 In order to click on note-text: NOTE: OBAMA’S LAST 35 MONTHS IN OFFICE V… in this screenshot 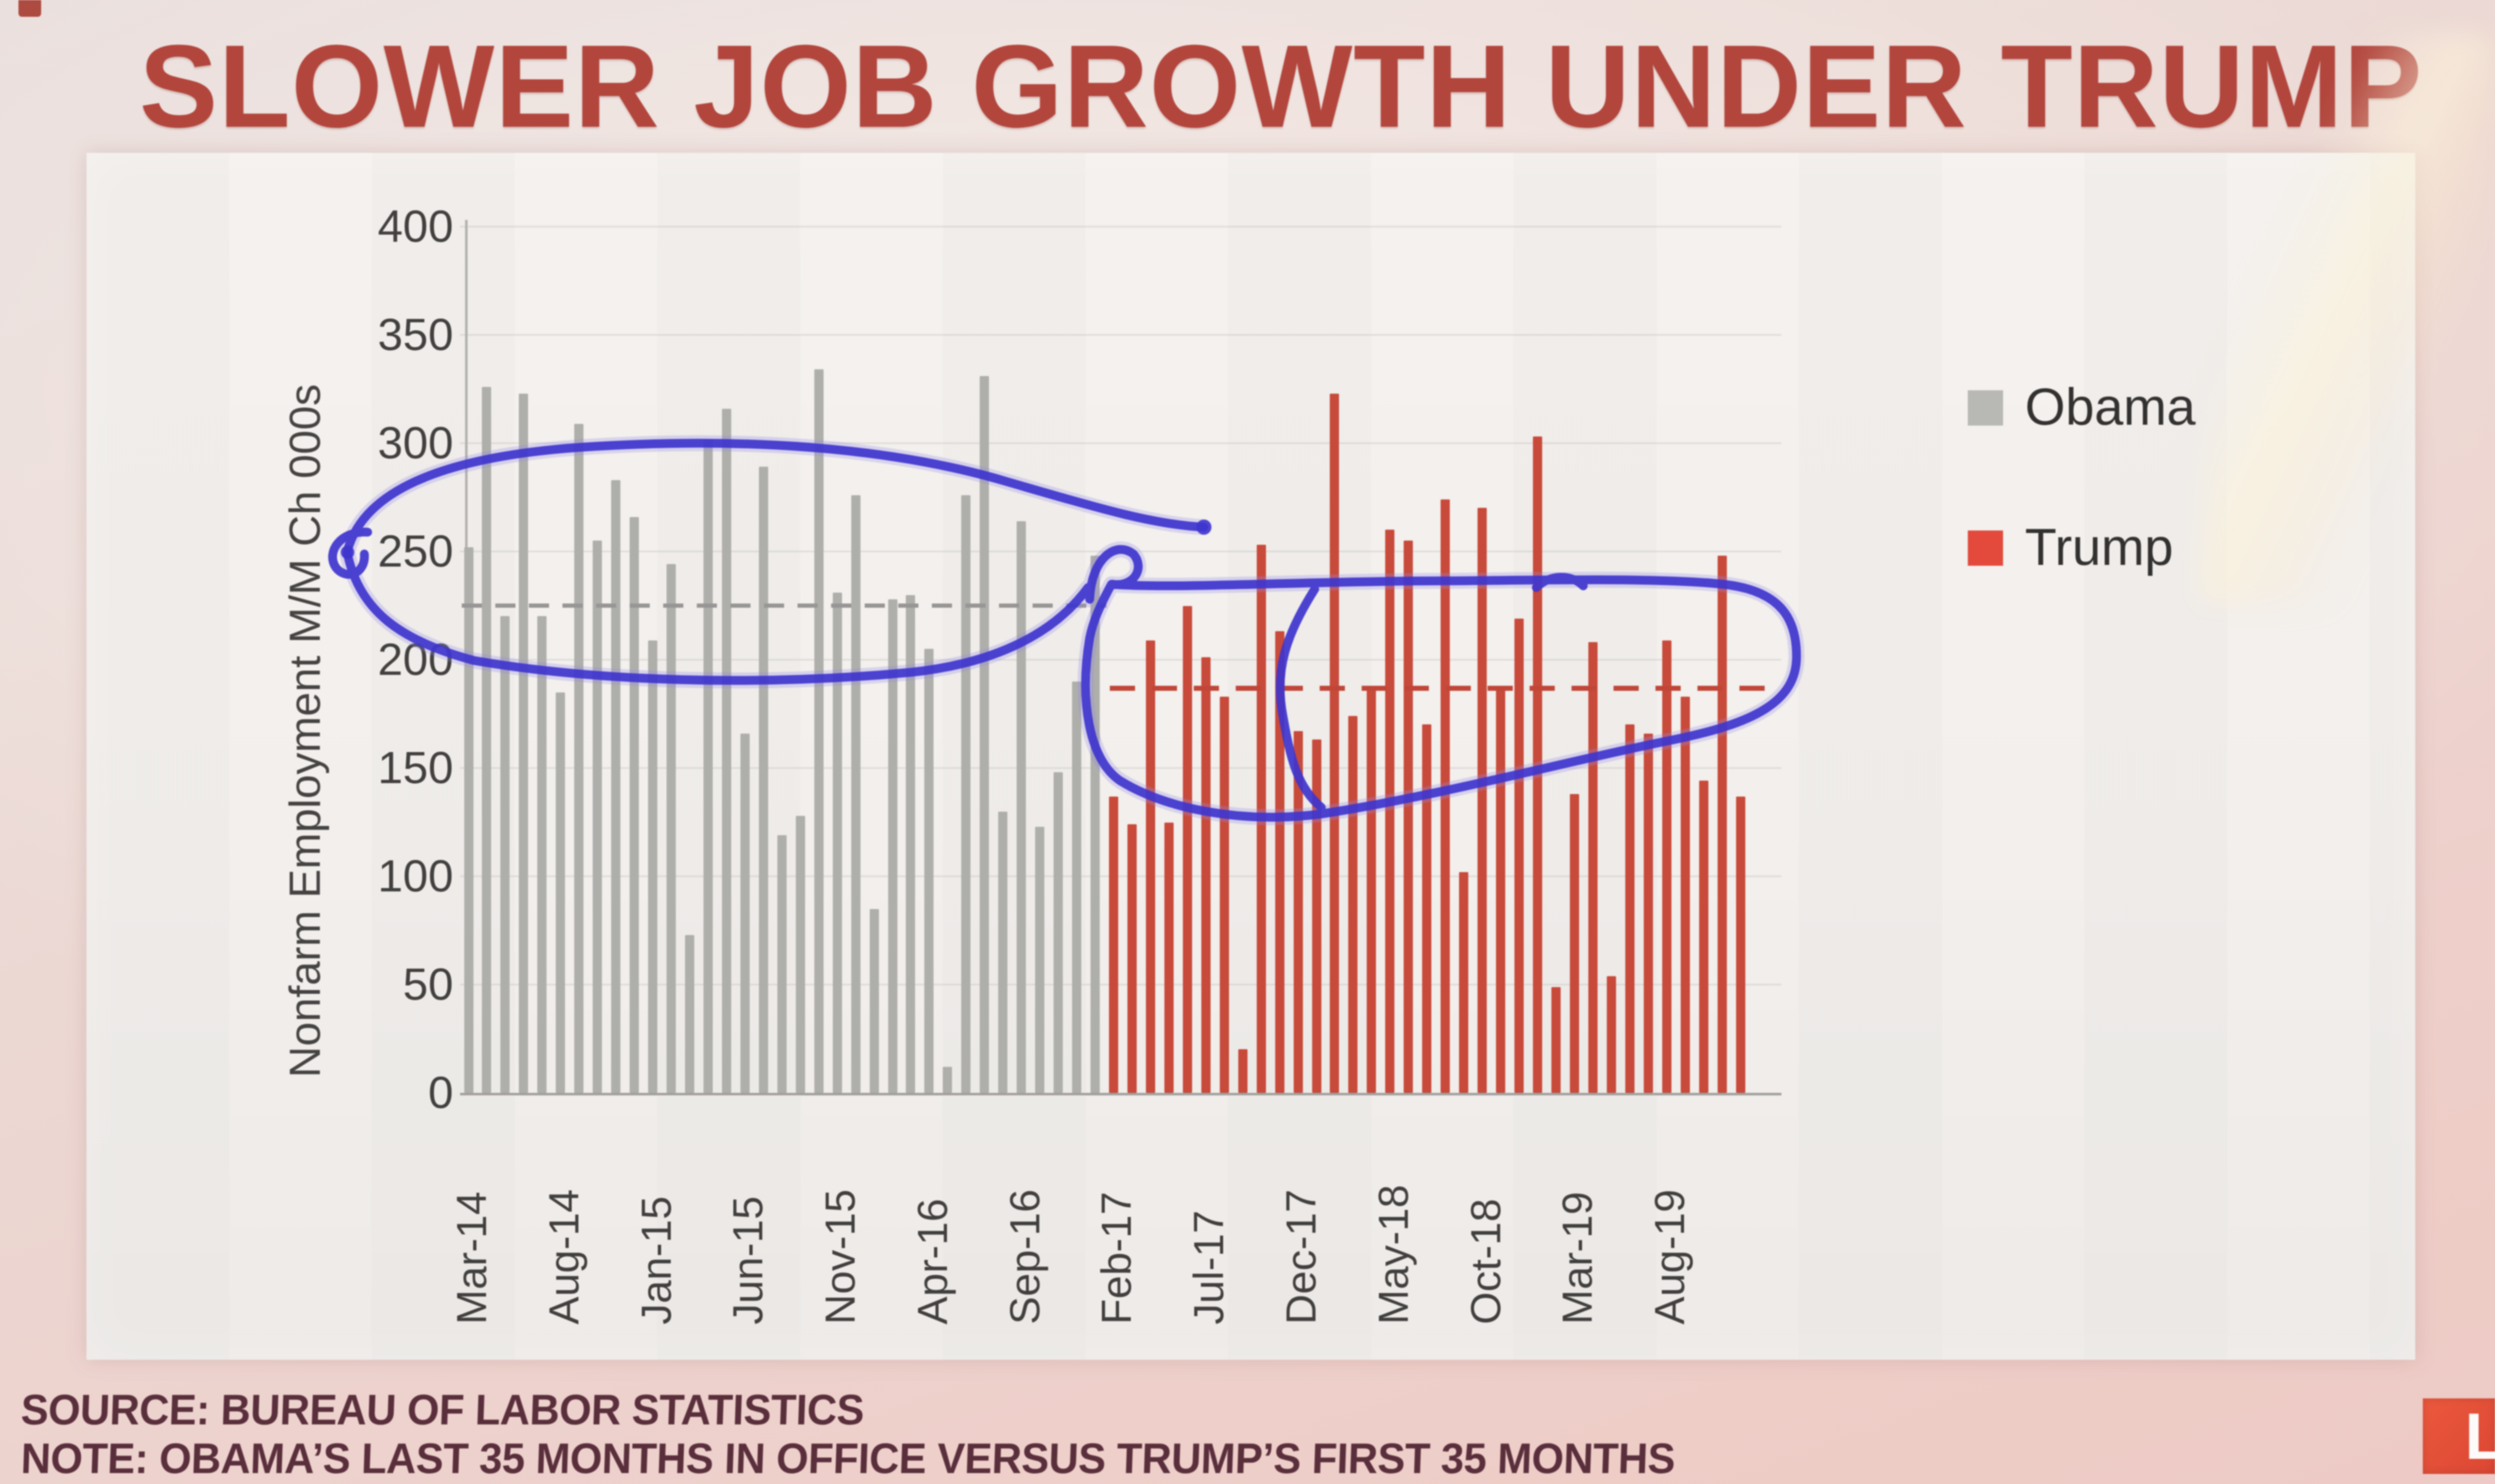, I will do `click(848, 1458)`.